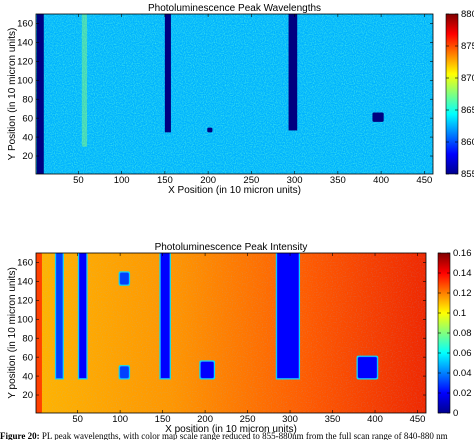 The height and width of the screenshot is (440, 474). What do you see at coordinates (467, 174) in the screenshot?
I see `colorbar-tick-label-855: 855` at bounding box center [467, 174].